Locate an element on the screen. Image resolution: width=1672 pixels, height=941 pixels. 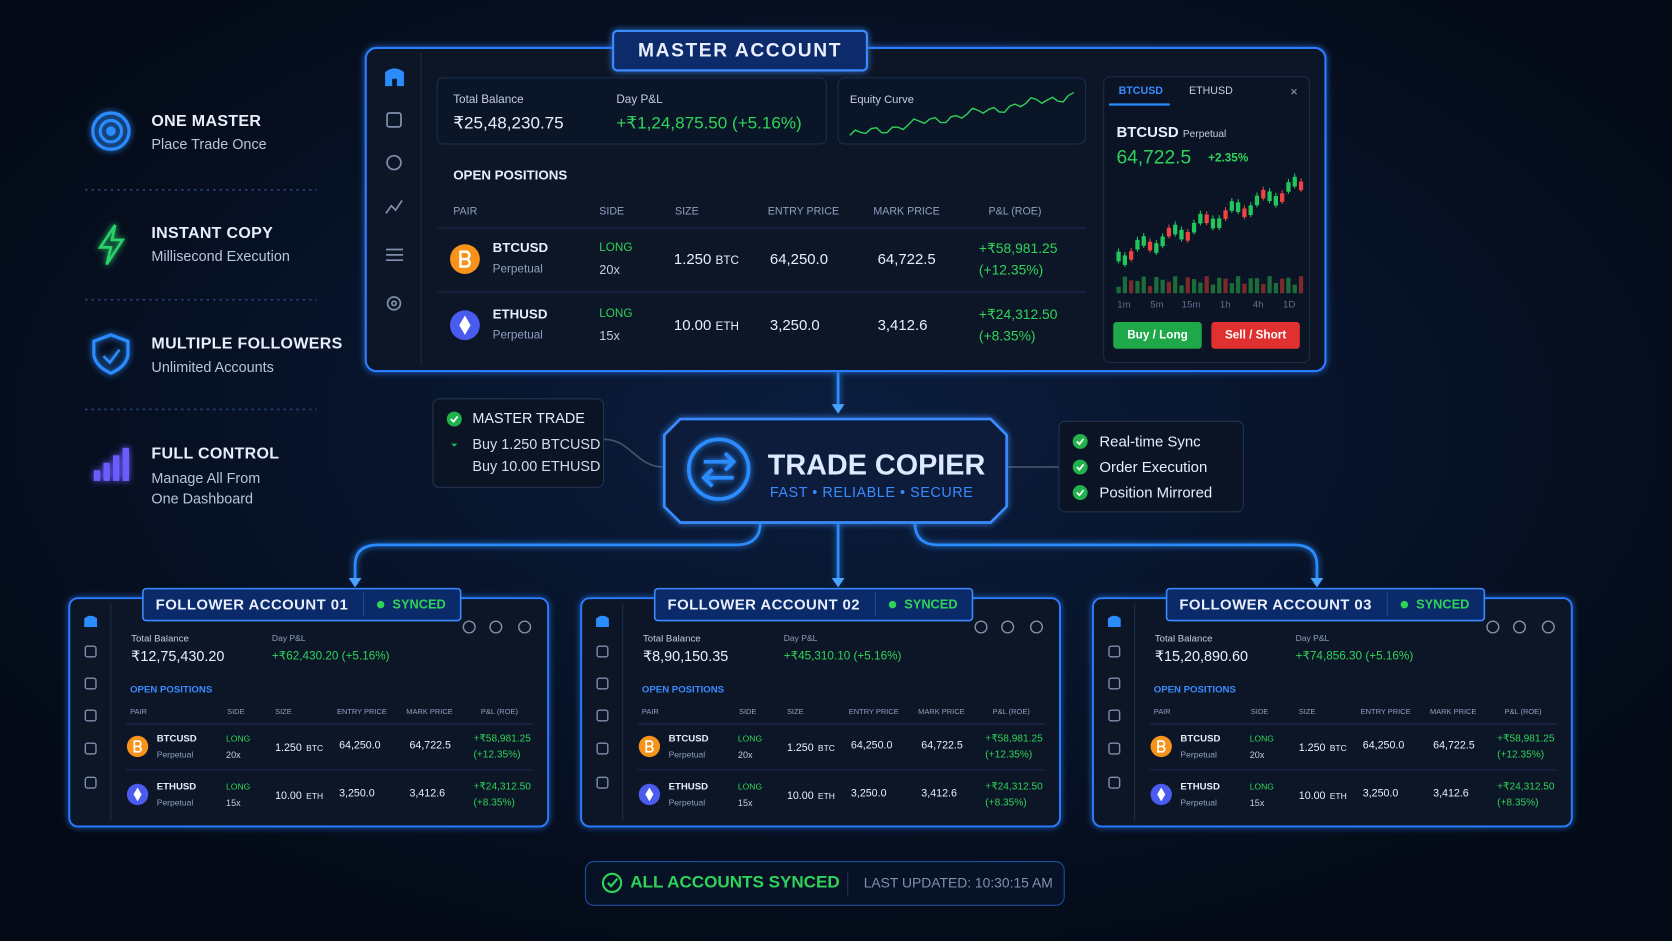
sell-button-bg is located at coordinates (1255, 335).